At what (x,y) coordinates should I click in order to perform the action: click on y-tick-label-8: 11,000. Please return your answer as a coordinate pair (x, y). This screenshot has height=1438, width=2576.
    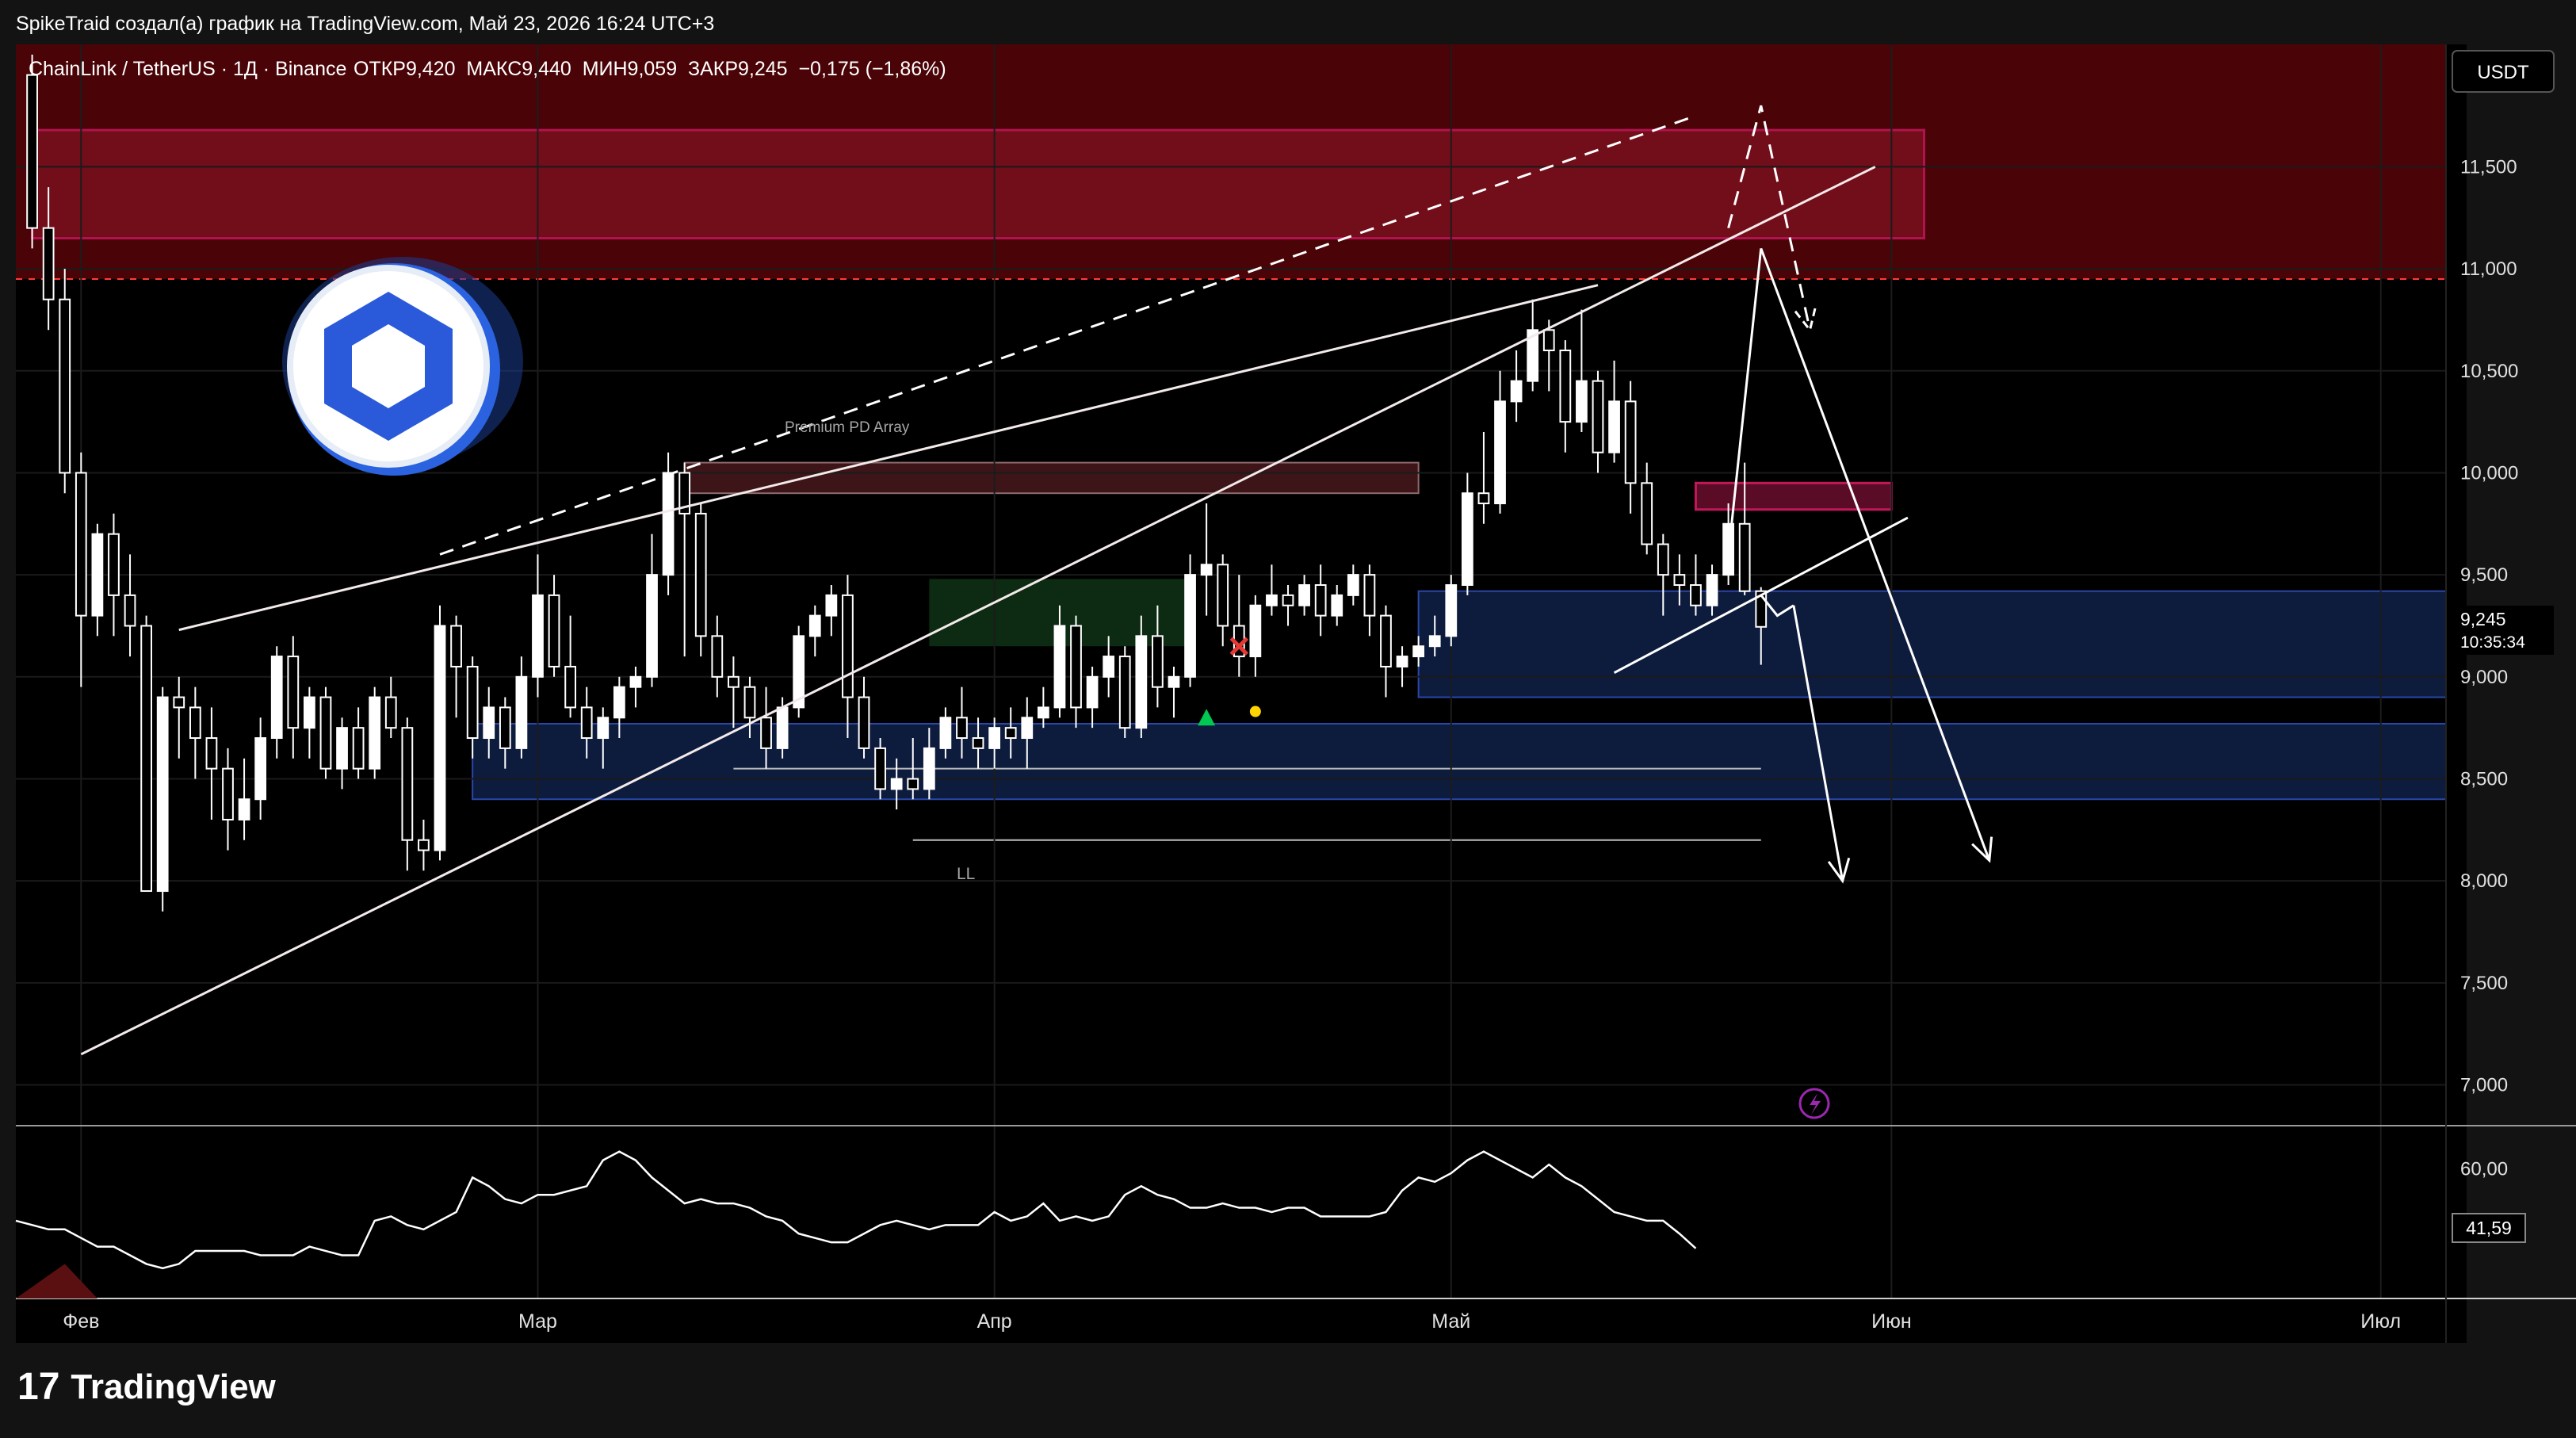
    Looking at the image, I should click on (2488, 269).